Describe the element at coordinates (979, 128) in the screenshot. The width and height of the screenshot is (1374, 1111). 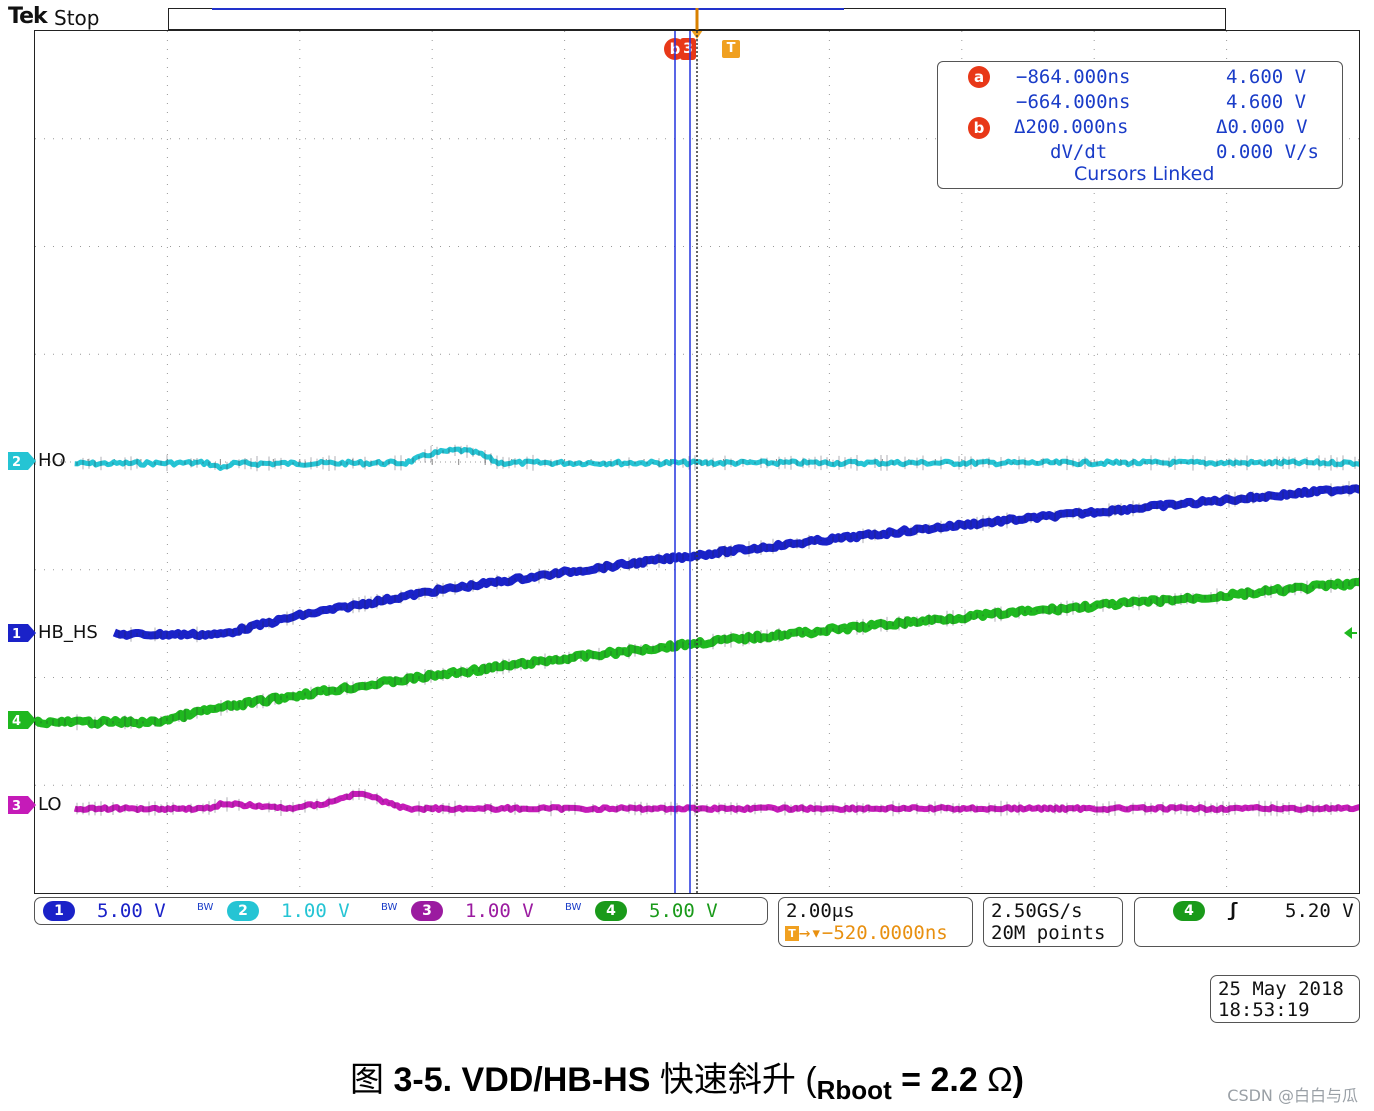
I see `cursor-b-icon: b` at that location.